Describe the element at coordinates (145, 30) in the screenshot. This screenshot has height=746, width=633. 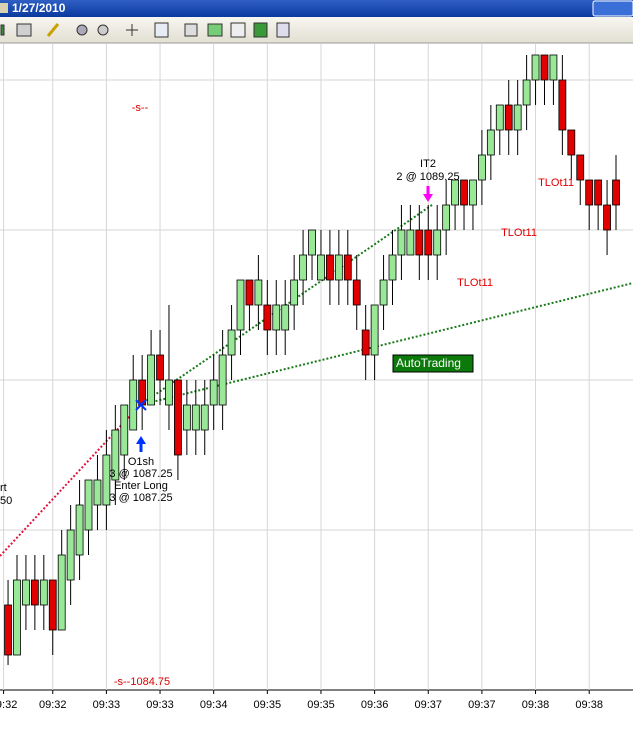
I see `toolbar-icons` at that location.